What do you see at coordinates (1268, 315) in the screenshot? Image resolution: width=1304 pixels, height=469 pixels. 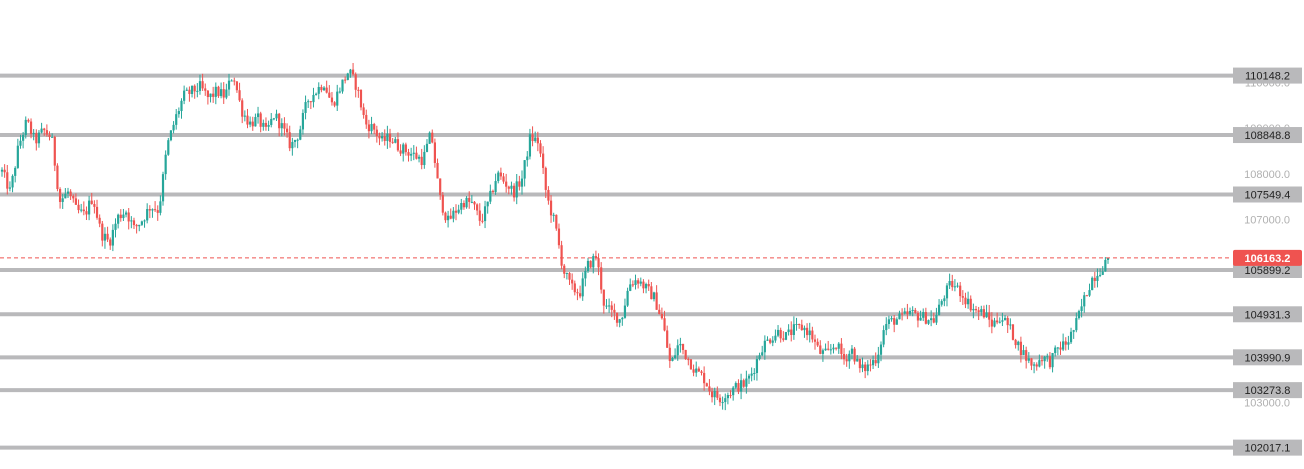 I see `level-label: 104931.3` at bounding box center [1268, 315].